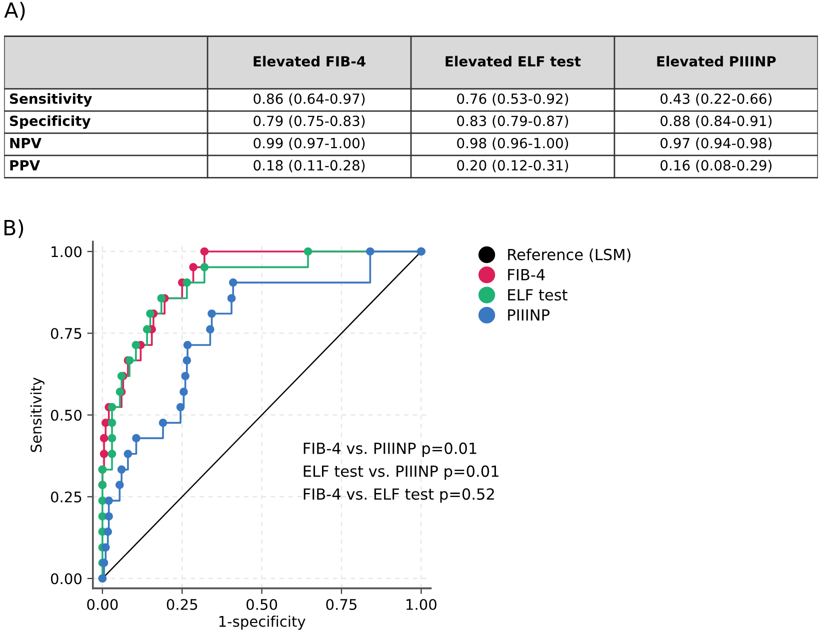 This screenshot has height=636, width=822. What do you see at coordinates (66, 578) in the screenshot?
I see `y-tick-label: 0.00` at bounding box center [66, 578].